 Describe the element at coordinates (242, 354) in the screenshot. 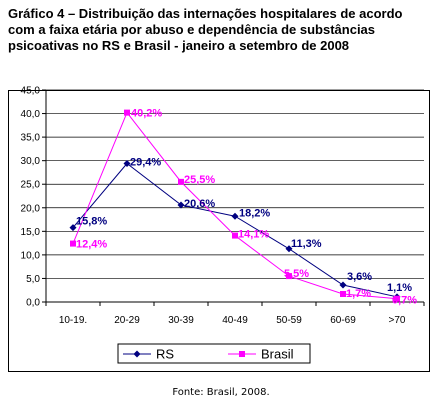

I see `legend-marker-brasil` at that location.